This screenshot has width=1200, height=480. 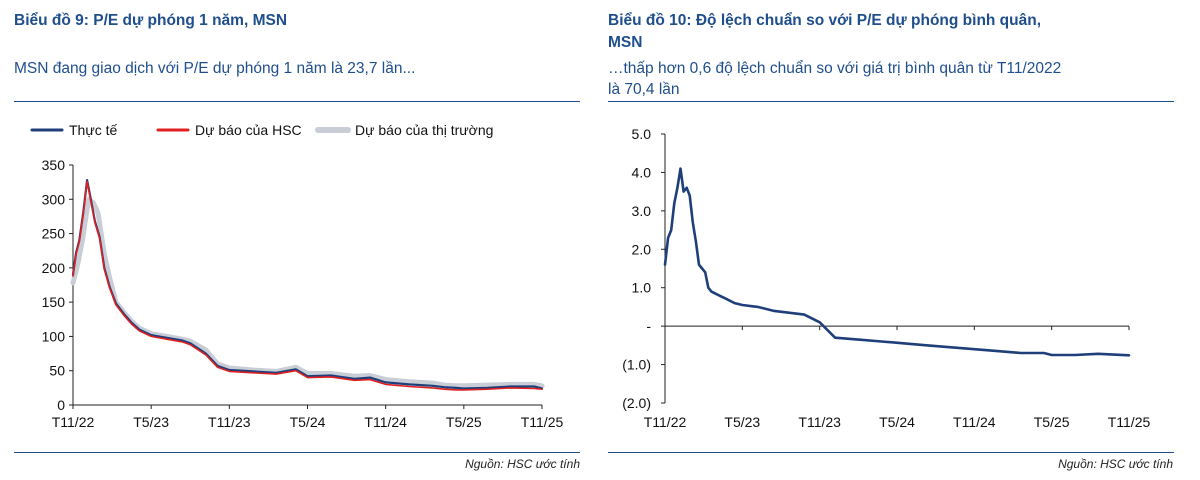 I want to click on left-y-tick-label: 350, so click(x=54, y=165).